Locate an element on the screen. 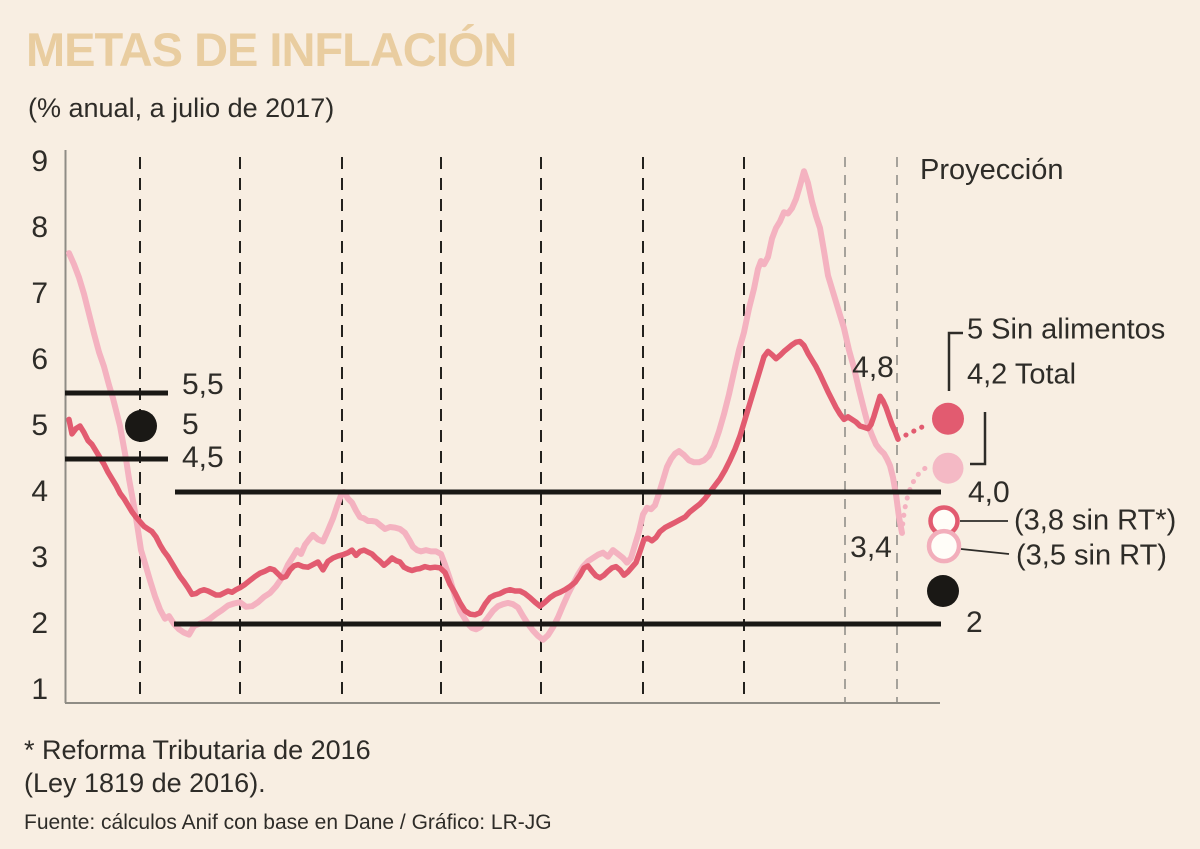 The height and width of the screenshot is (849, 1200). y-tick-label: 9 is located at coordinates (39, 161).